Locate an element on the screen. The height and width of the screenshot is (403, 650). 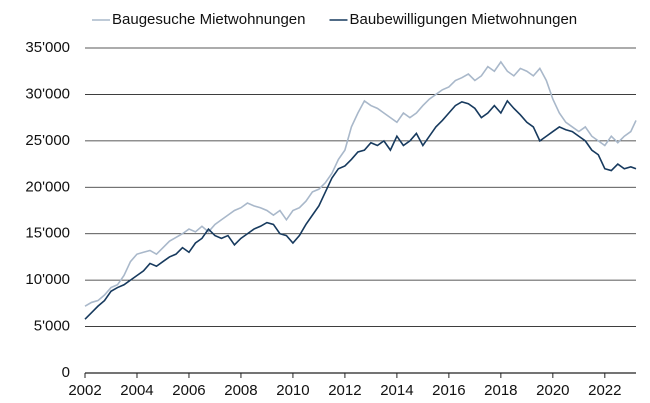
y-tick-label: 25'000 is located at coordinates (47, 140).